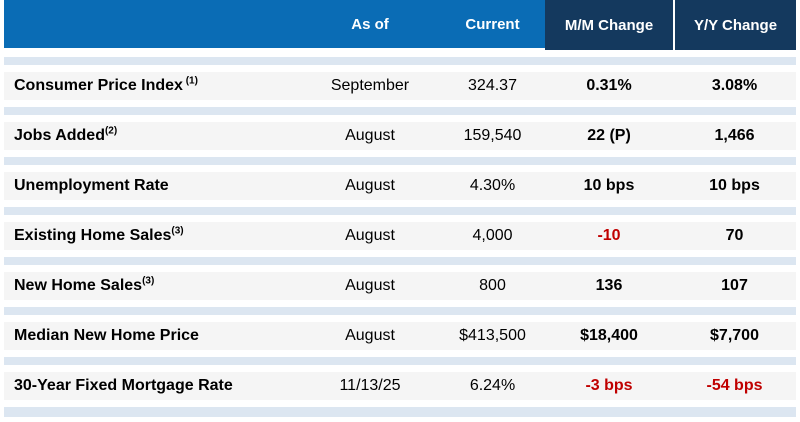 This screenshot has height=422, width=800. Describe the element at coordinates (59, 135) in the screenshot. I see `row-label-text: Jobs Added` at that location.